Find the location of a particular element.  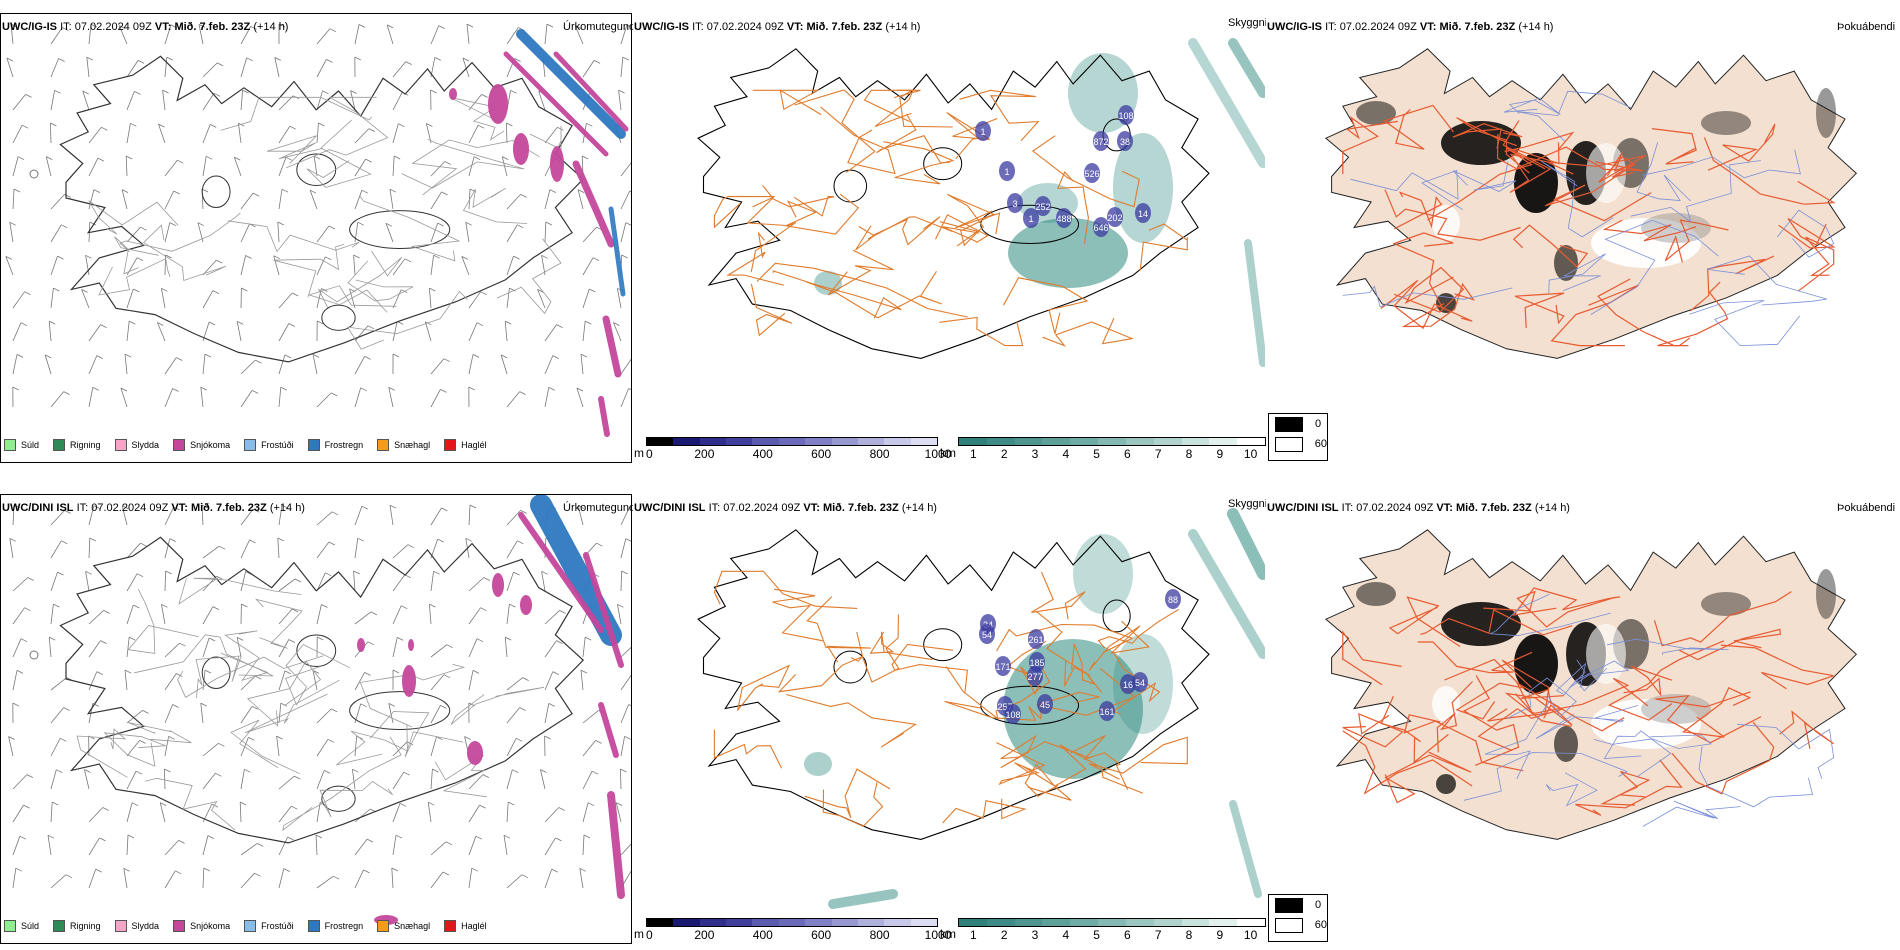

vt-value: Mið. 7.feb. 23Z is located at coordinates (844, 27).